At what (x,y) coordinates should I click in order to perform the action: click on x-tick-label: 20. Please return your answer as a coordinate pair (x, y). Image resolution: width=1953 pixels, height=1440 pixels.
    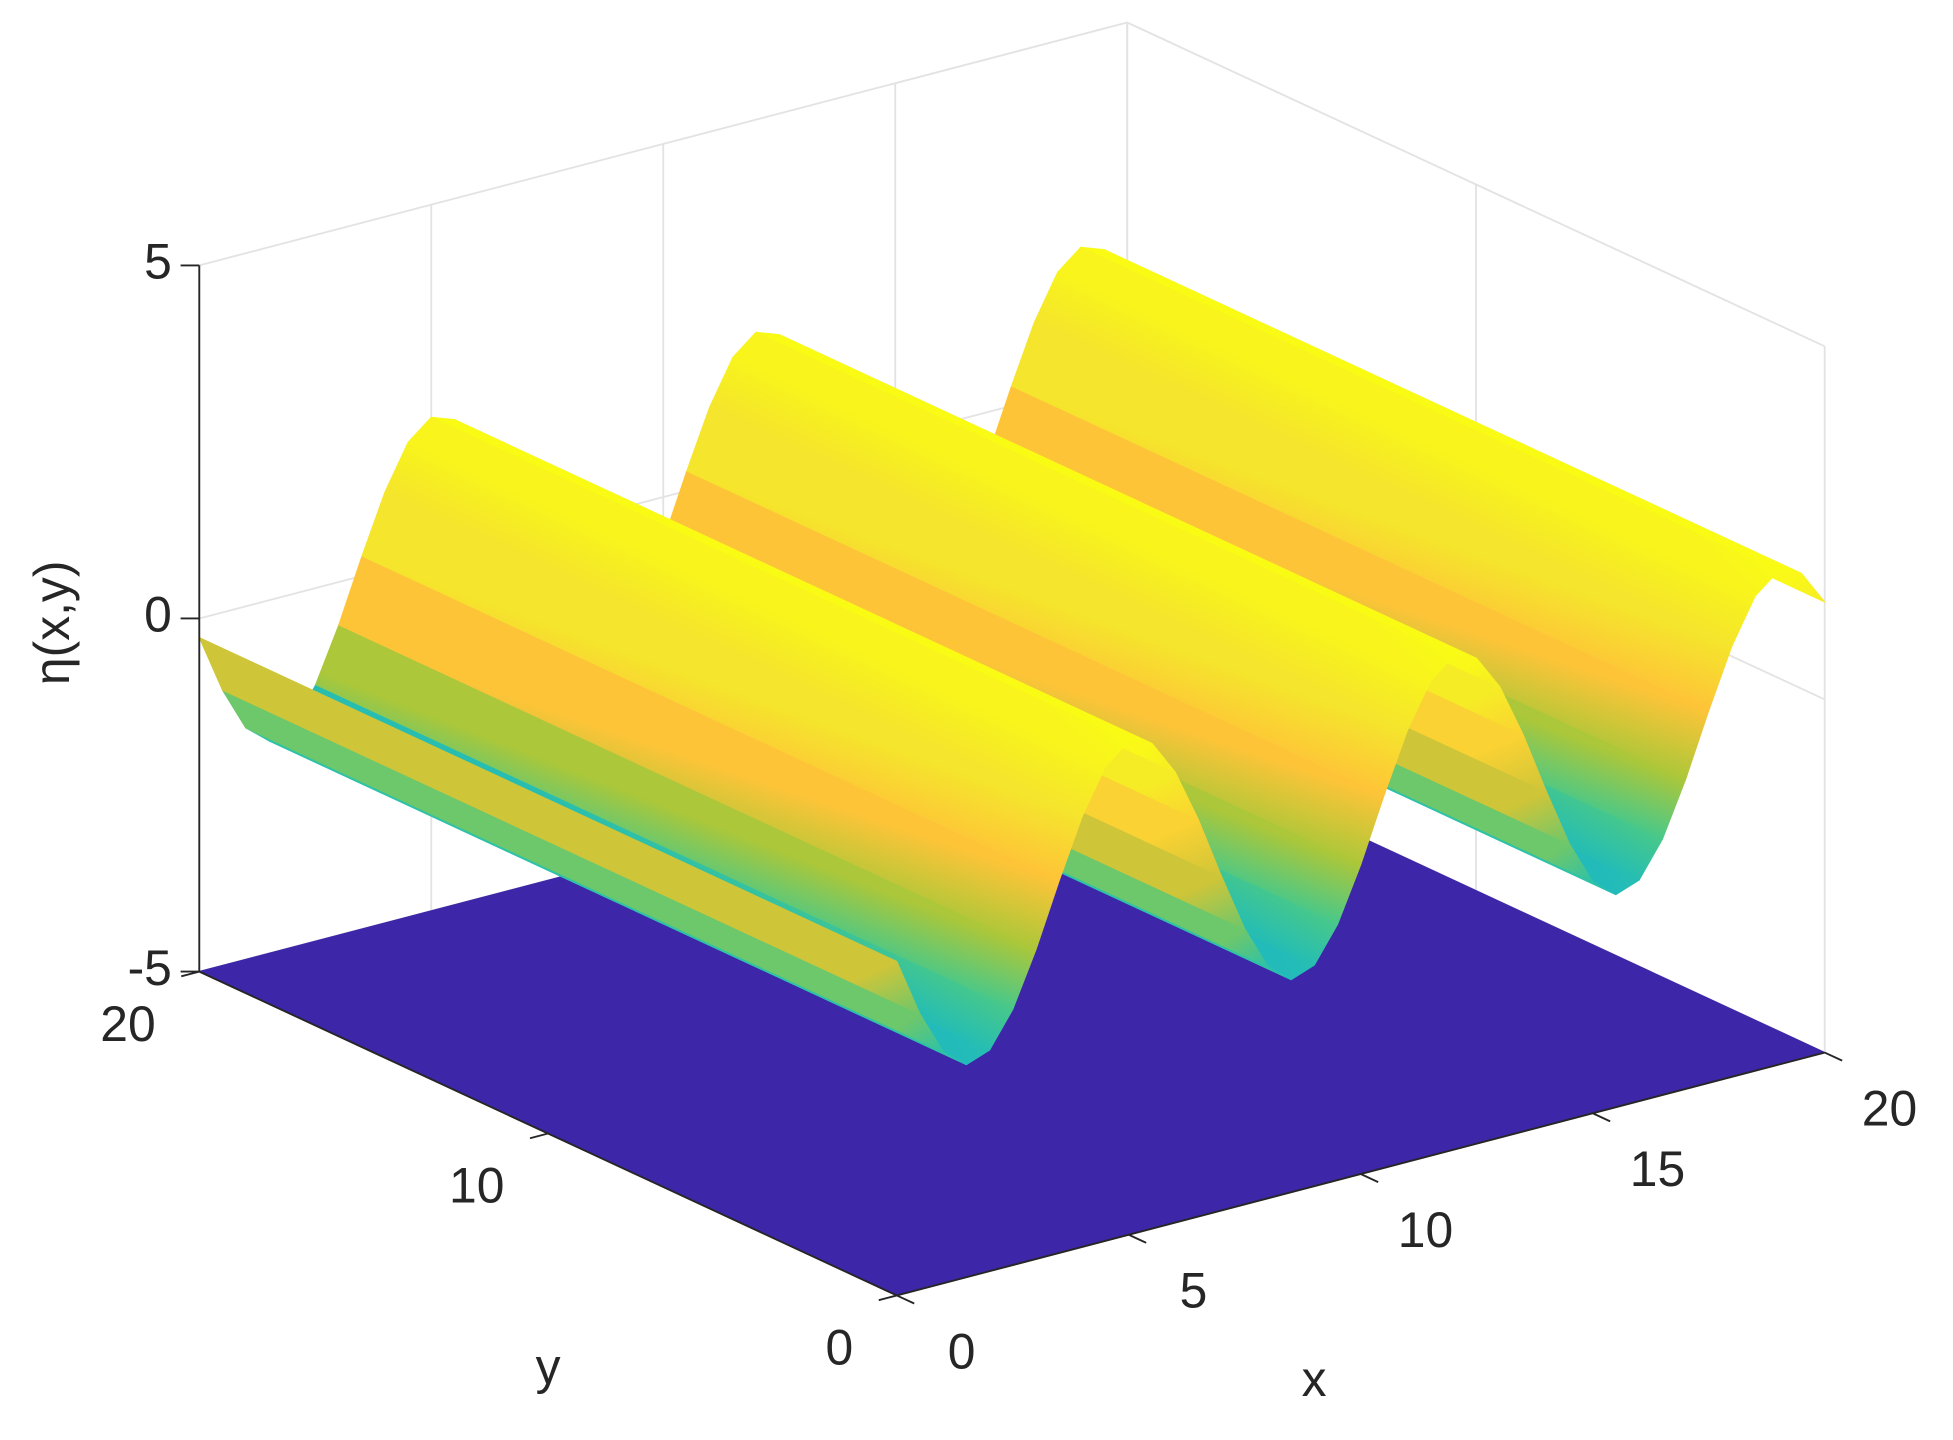
    Looking at the image, I should click on (1889, 1109).